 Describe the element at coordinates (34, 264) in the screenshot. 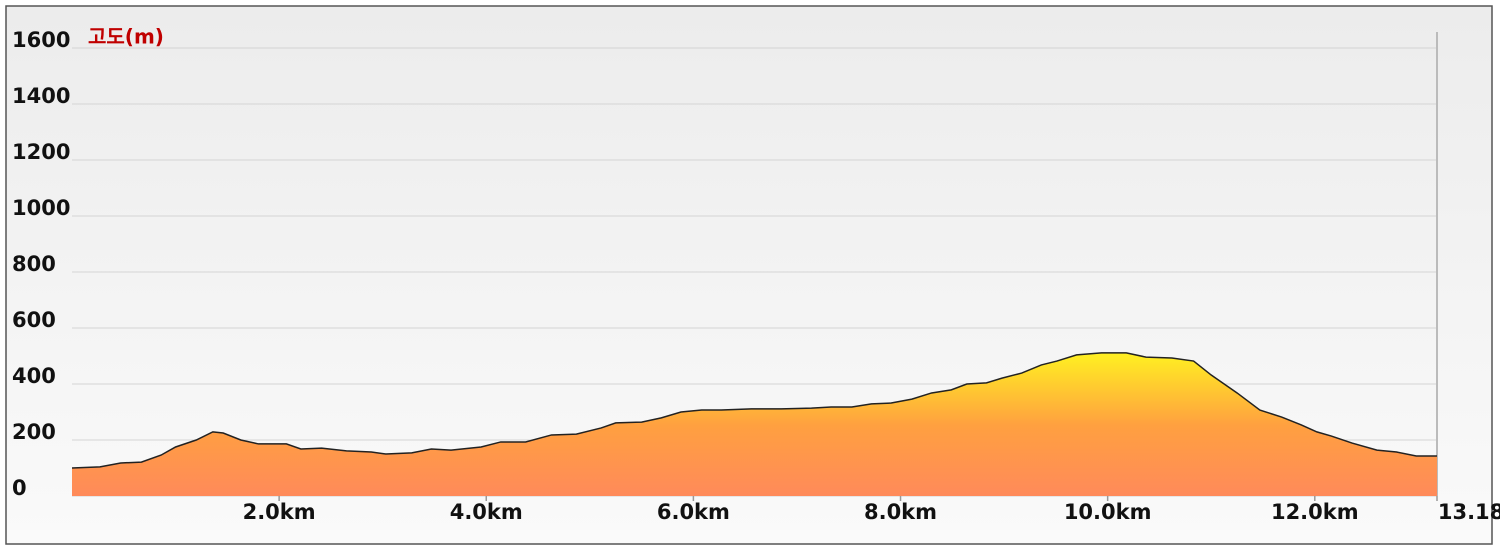

I see `y-tick-label: 800` at that location.